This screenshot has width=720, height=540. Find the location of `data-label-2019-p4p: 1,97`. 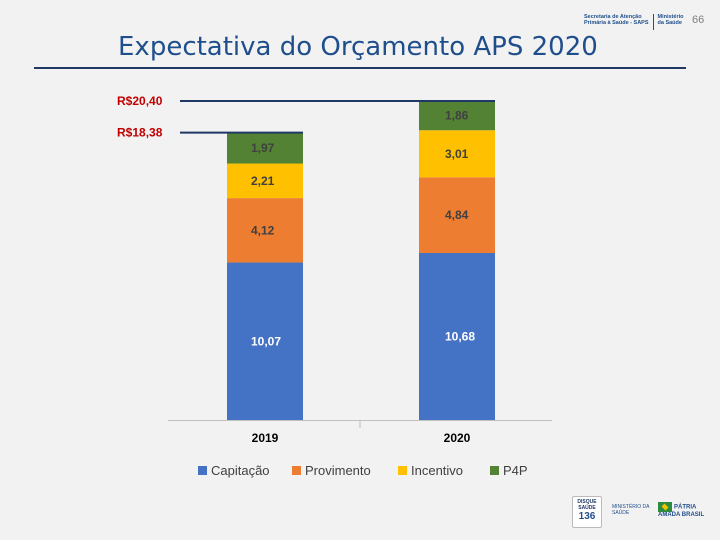

data-label-2019-p4p: 1,97 is located at coordinates (263, 148).